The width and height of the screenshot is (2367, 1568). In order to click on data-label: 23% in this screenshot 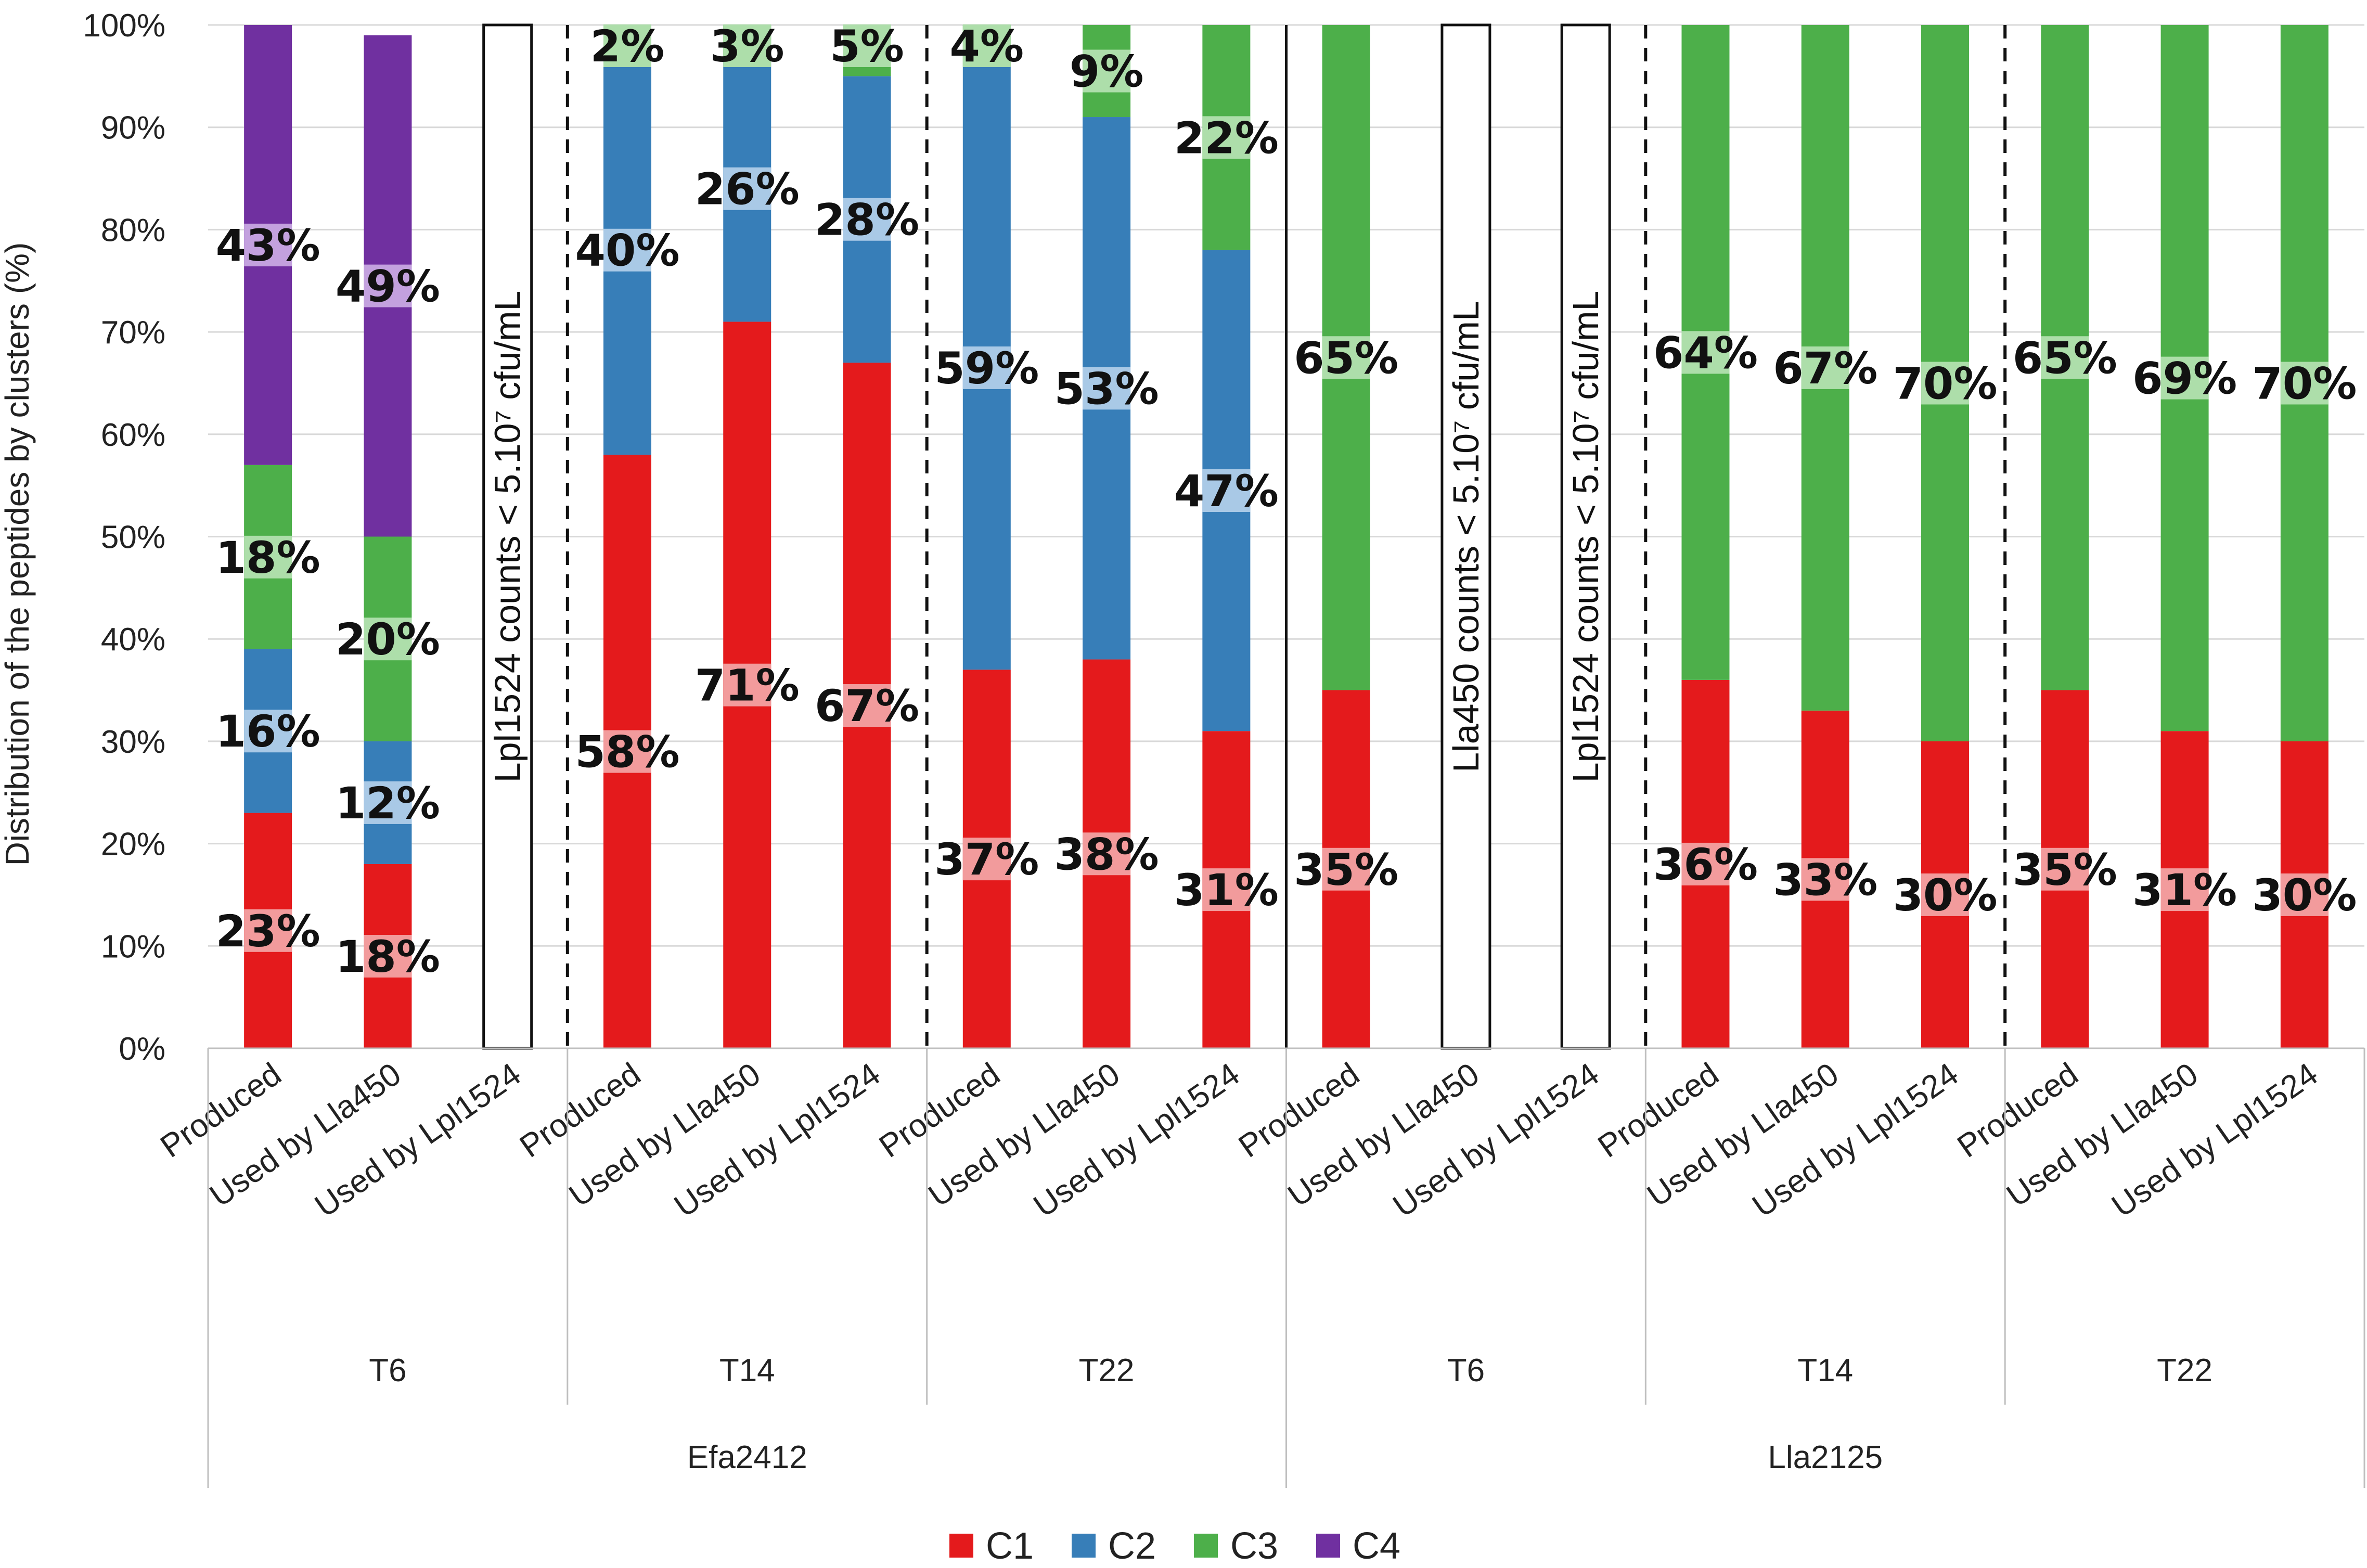, I will do `click(268, 931)`.